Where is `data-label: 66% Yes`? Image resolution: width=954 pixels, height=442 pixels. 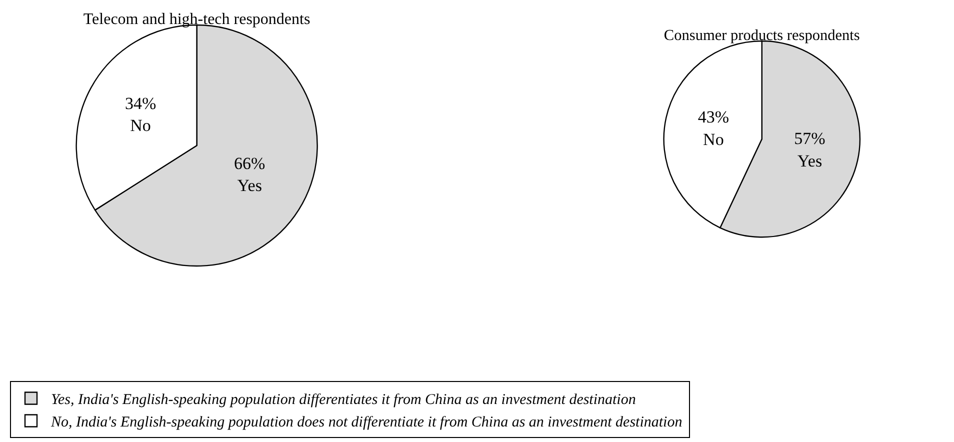 data-label: 66% Yes is located at coordinates (250, 175).